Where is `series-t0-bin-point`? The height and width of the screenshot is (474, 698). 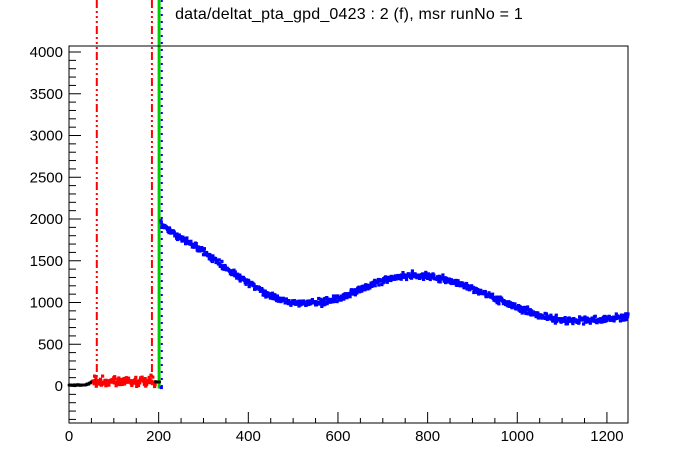
series-t0-bin-point is located at coordinates (161, 387).